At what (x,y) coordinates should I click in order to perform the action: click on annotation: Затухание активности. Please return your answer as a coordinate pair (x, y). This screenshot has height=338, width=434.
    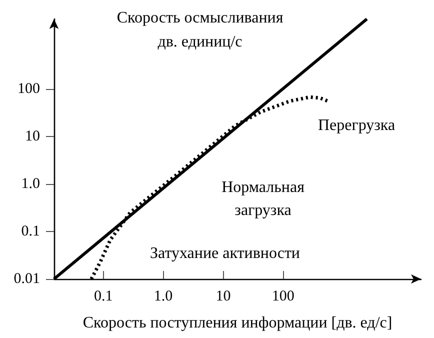
    Looking at the image, I should click on (225, 253).